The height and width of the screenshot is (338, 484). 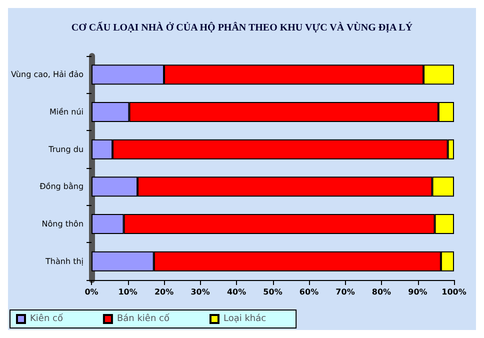 I want to click on legend-label: Loại khác, so click(x=244, y=318).